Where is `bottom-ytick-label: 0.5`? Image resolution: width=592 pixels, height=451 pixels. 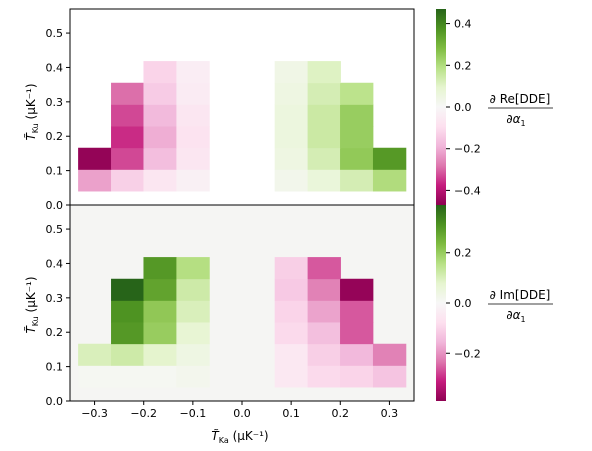 bottom-ytick-label: 0.5 is located at coordinates (55, 229).